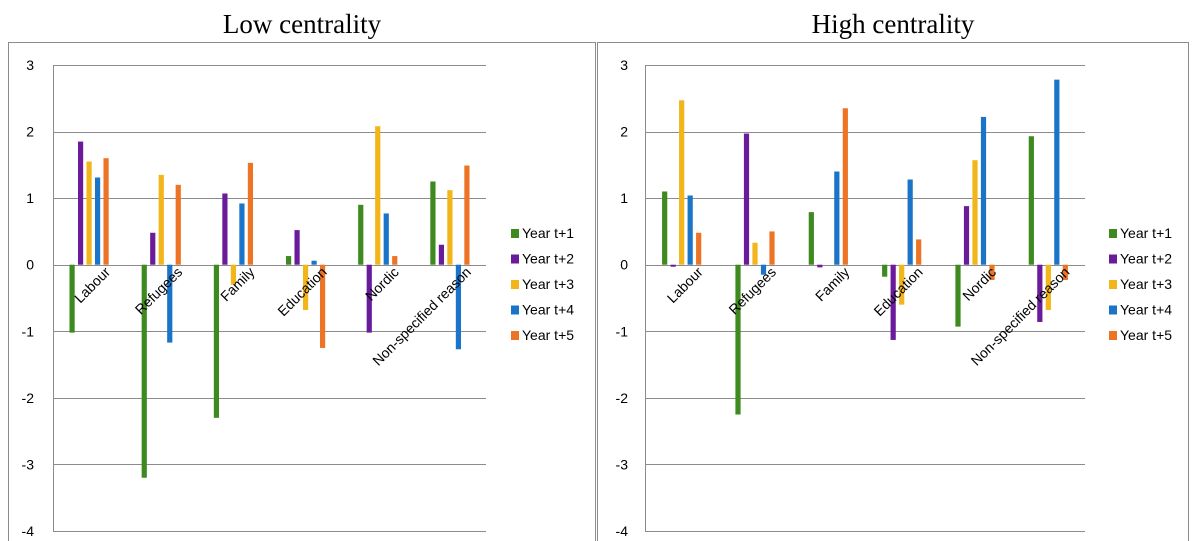 The width and height of the screenshot is (1194, 541). I want to click on legend-label: Year t+1, so click(1146, 233).